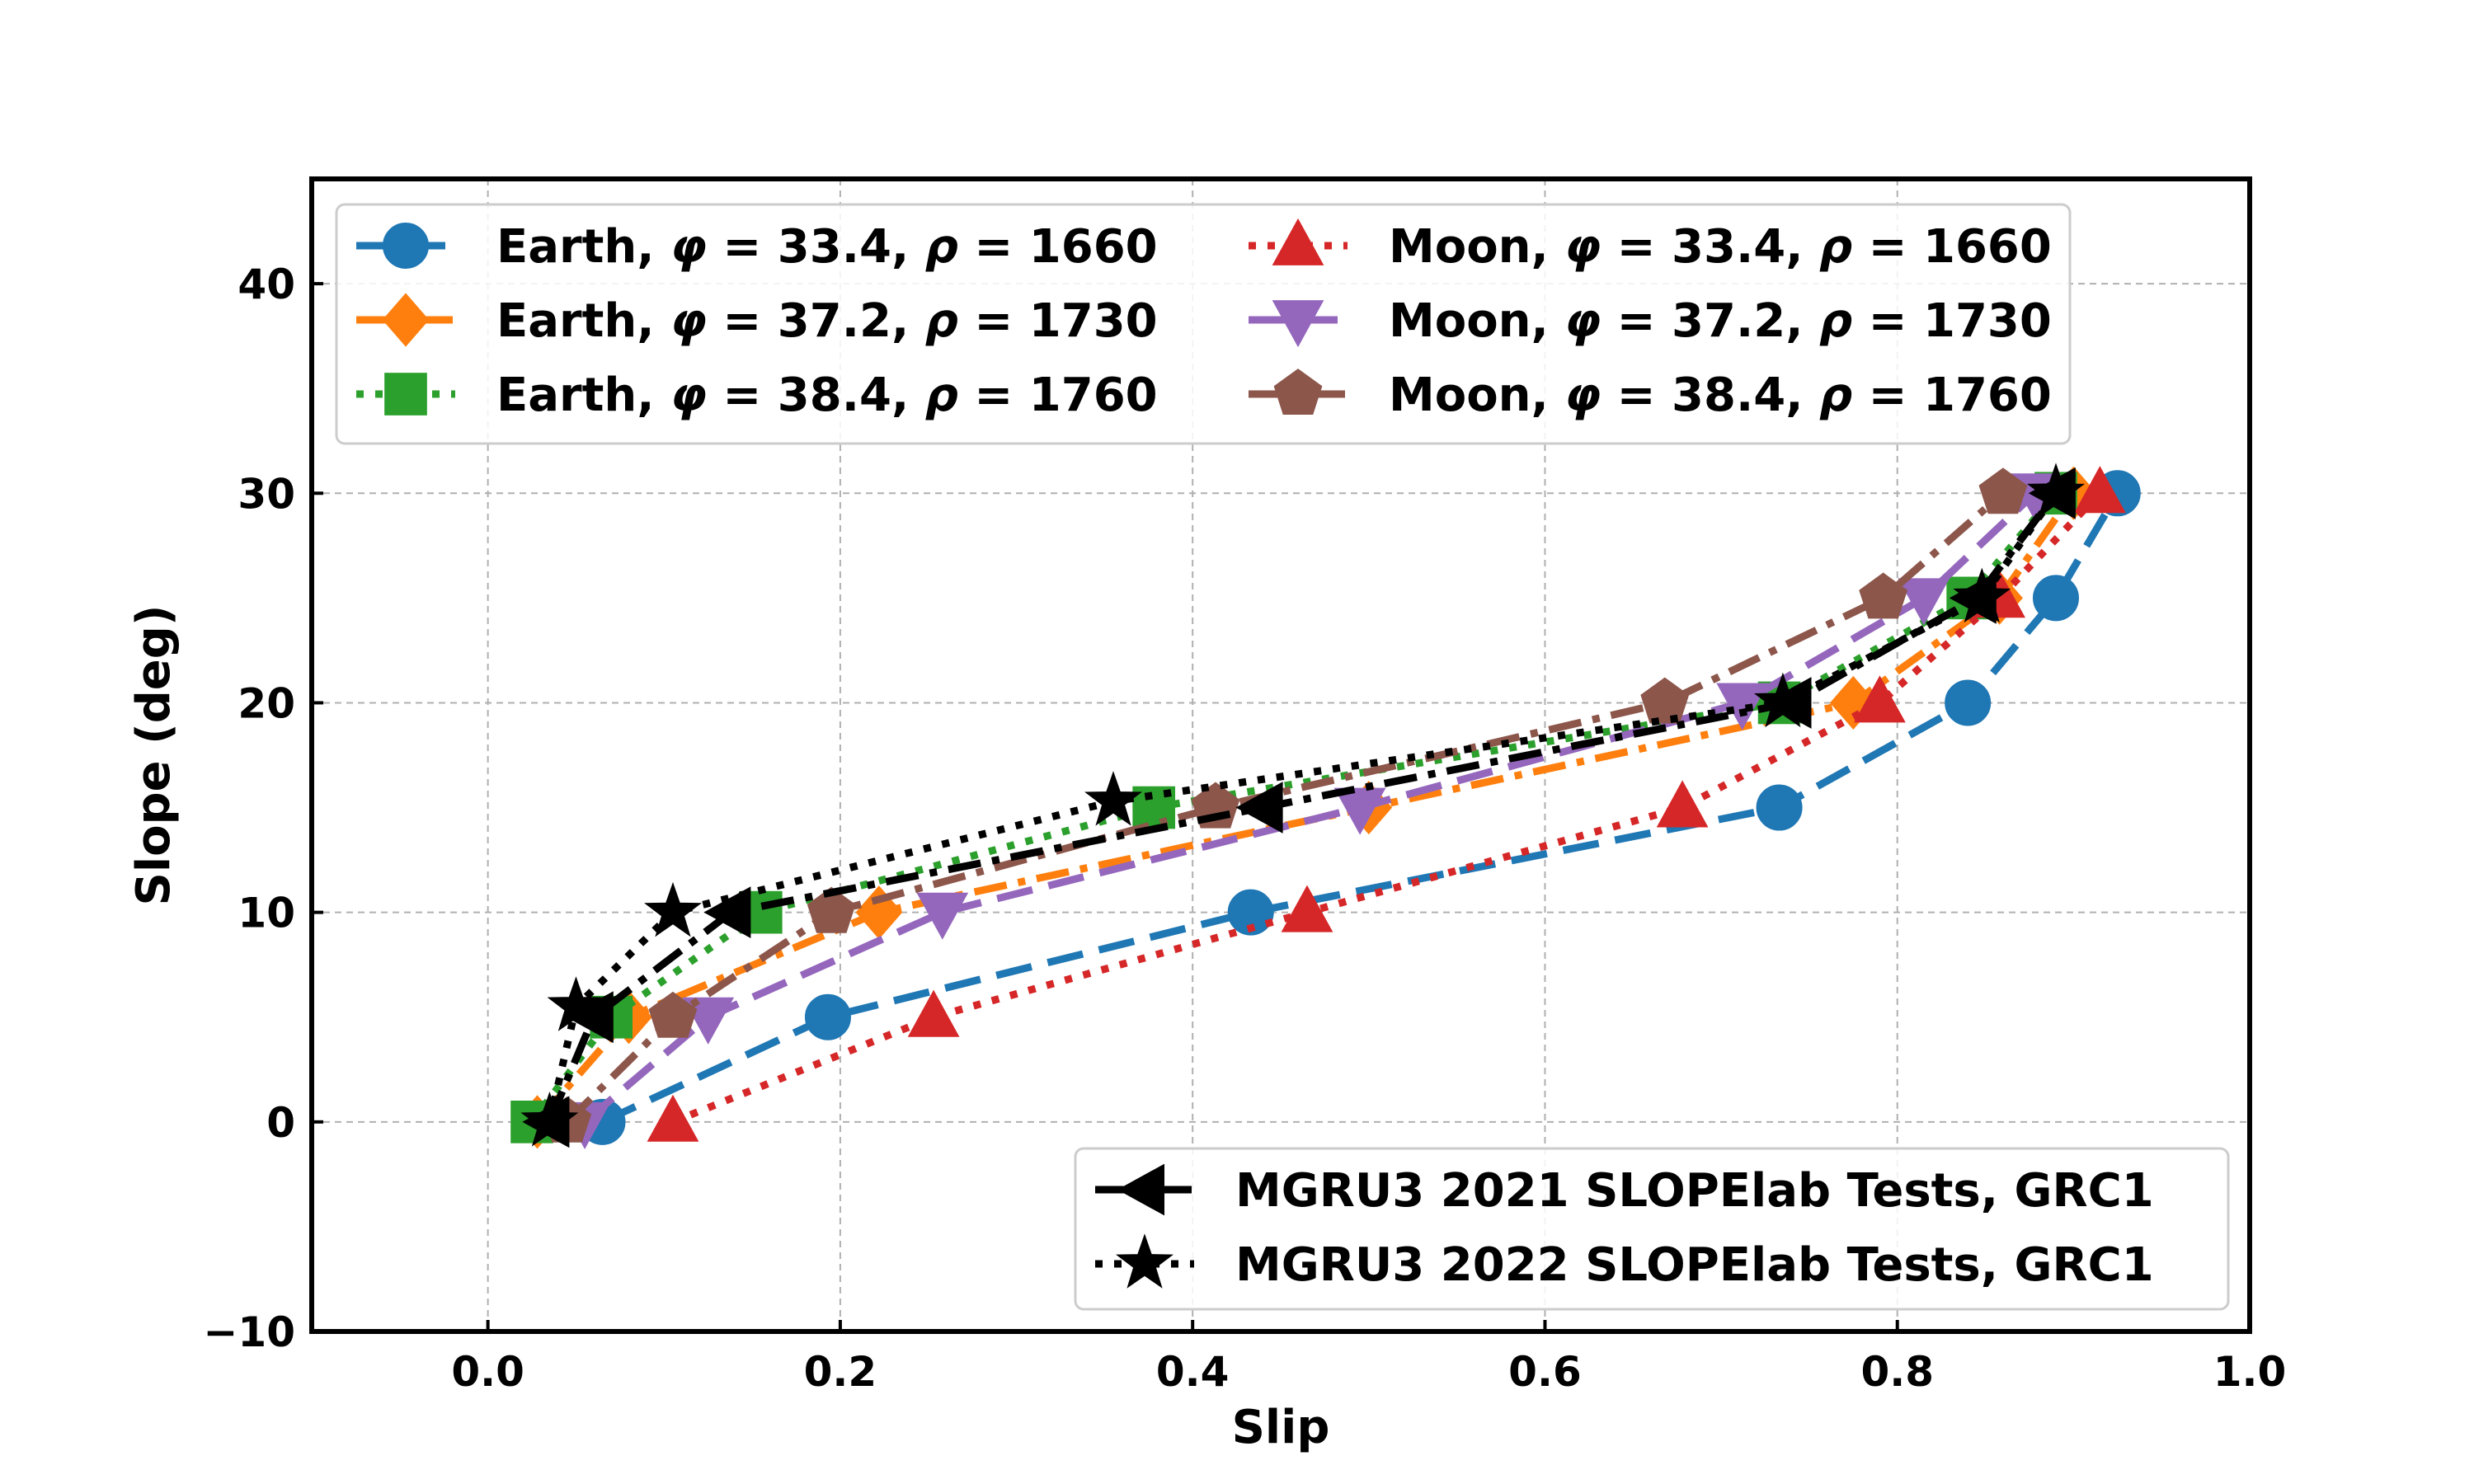 This screenshot has width=2474, height=1484. Describe the element at coordinates (2250, 1372) in the screenshot. I see `x-tick-label: 1.0` at that location.